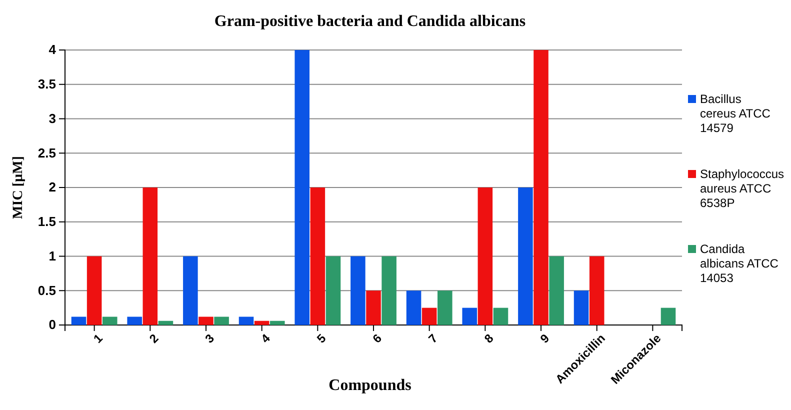  What do you see at coordinates (52, 187) in the screenshot?
I see `y-tick-label: 2` at bounding box center [52, 187].